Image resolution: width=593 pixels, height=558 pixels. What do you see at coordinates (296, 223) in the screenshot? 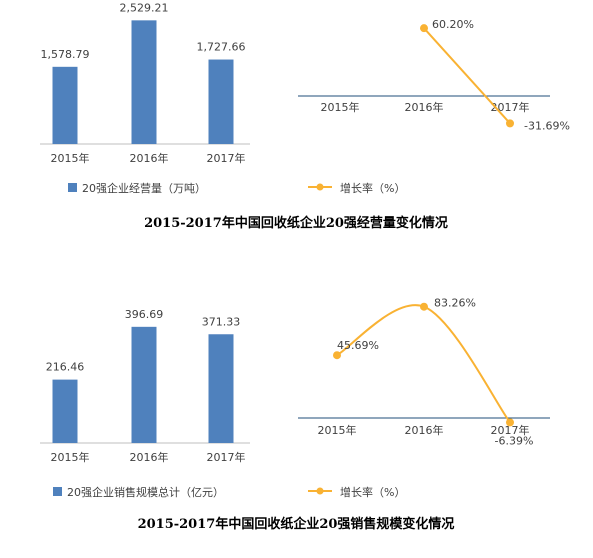
I see `chart-title-1: 2015-2017年中国回收纸企业20强经营量变化情况` at bounding box center [296, 223].